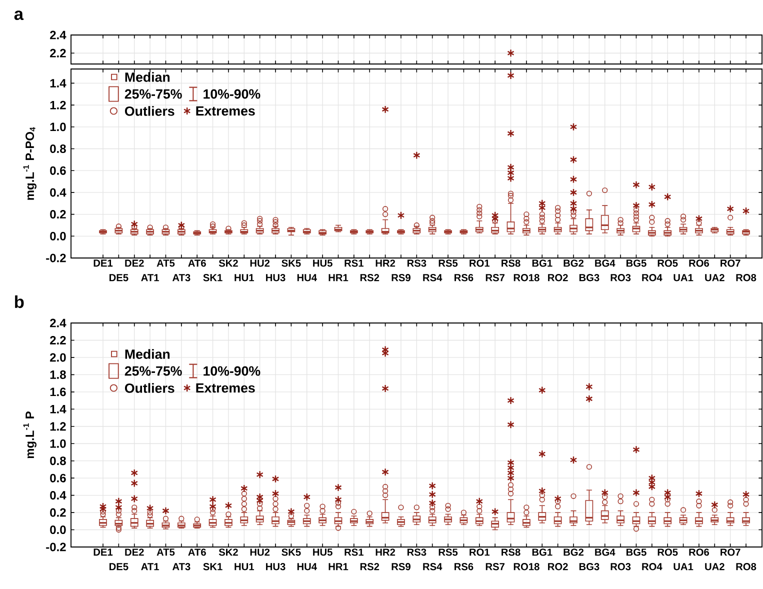 This screenshot has height=589, width=763. Describe the element at coordinates (149, 111) in the screenshot. I see `annotation: Outliers` at that location.